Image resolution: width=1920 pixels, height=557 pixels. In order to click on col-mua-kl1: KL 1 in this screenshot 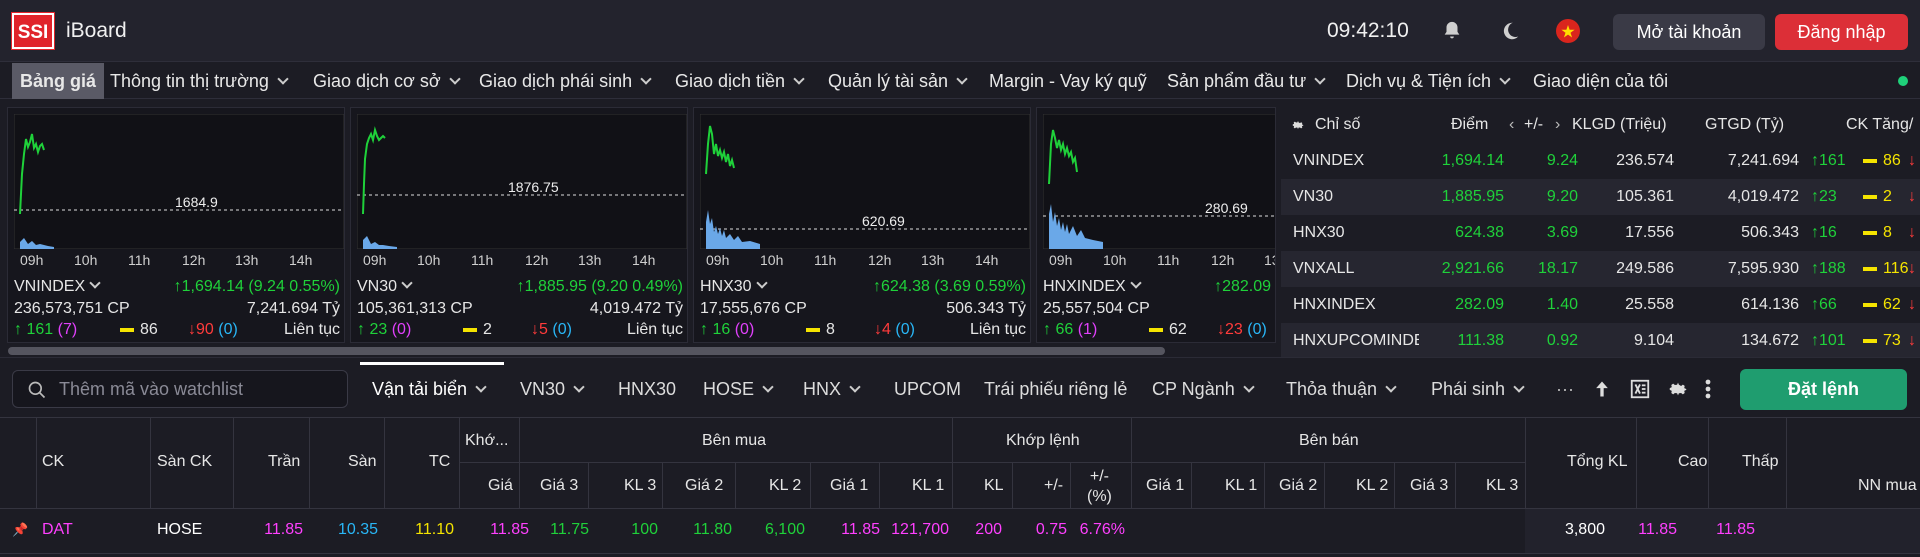, I will do `click(928, 485)`.